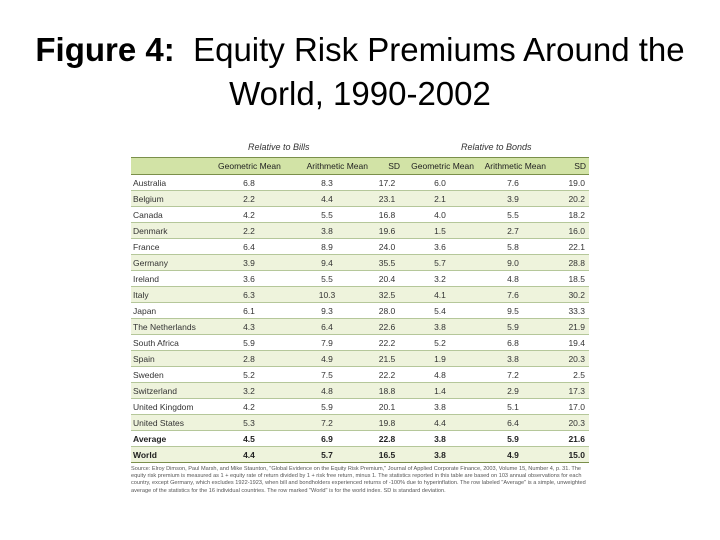 This screenshot has width=720, height=540. What do you see at coordinates (440, 262) in the screenshot?
I see `bonds-geometric-mean-cell: 5.7` at bounding box center [440, 262].